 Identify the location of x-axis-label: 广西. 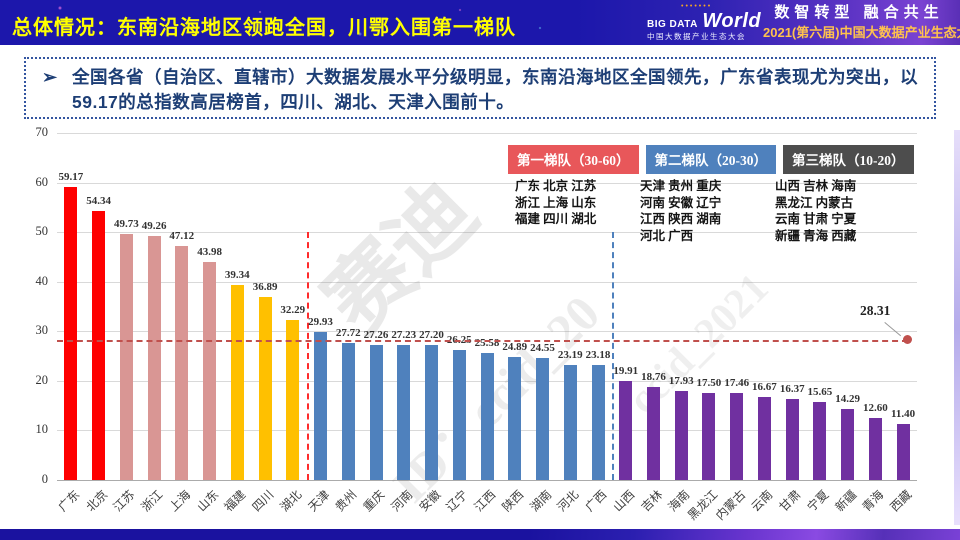
(596, 501).